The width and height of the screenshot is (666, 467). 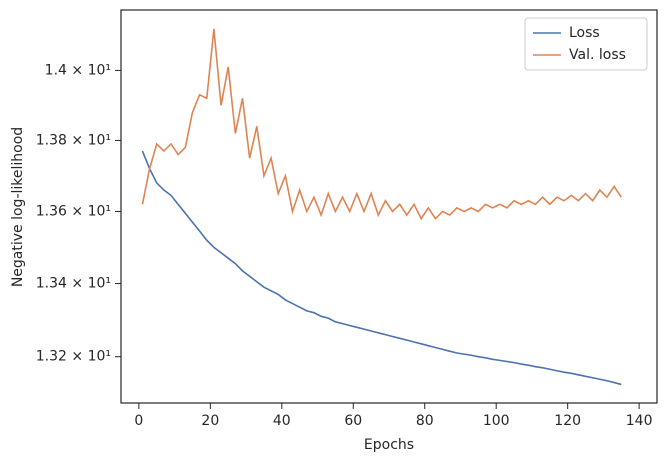 What do you see at coordinates (639, 421) in the screenshot?
I see `x-tick-label: 140` at bounding box center [639, 421].